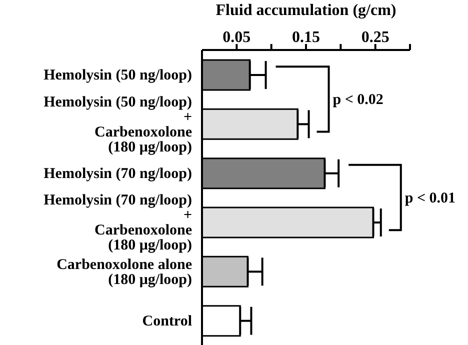 The height and width of the screenshot is (345, 468). I want to click on x-tick-label: 0.25, so click(375, 37).